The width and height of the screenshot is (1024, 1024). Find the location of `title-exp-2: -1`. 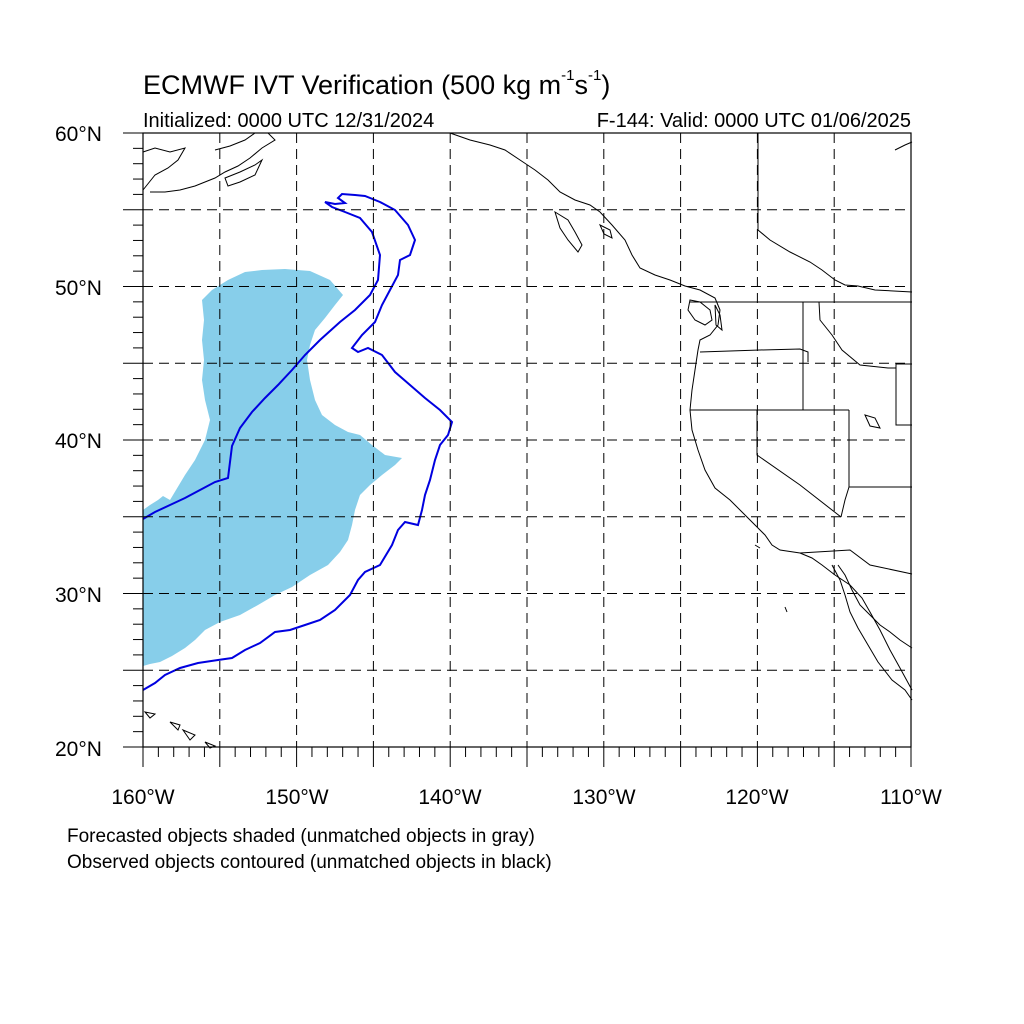

title-exp-2: -1 is located at coordinates (594, 75).